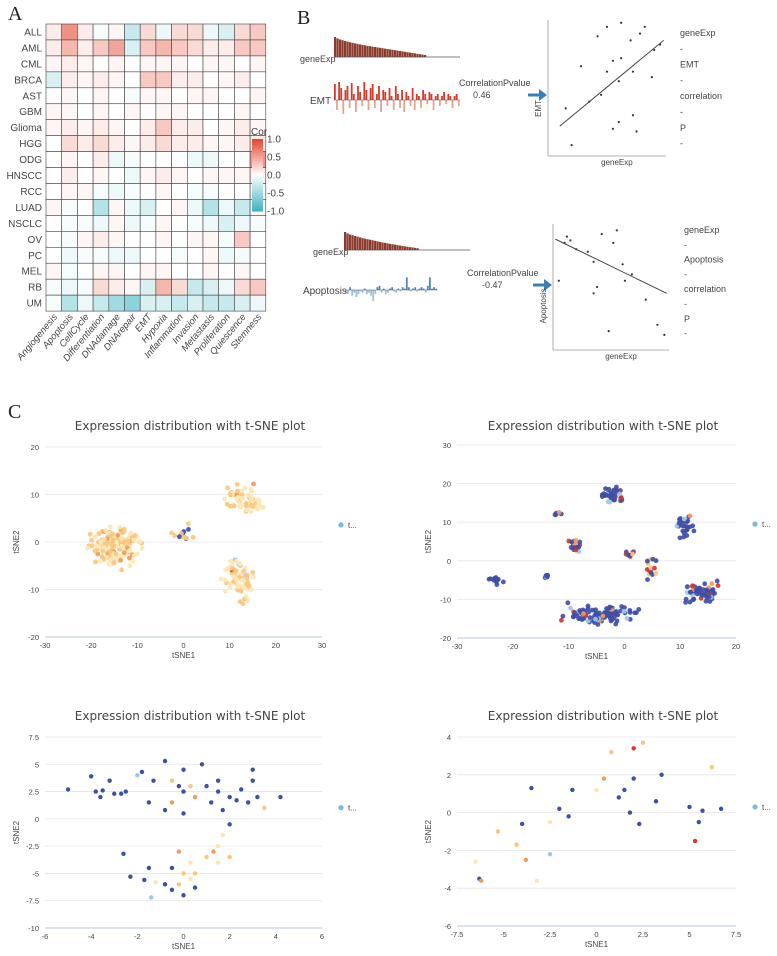 This screenshot has height=956, width=777. What do you see at coordinates (449, 775) in the screenshot?
I see `tsne-y-tick: 2` at bounding box center [449, 775].